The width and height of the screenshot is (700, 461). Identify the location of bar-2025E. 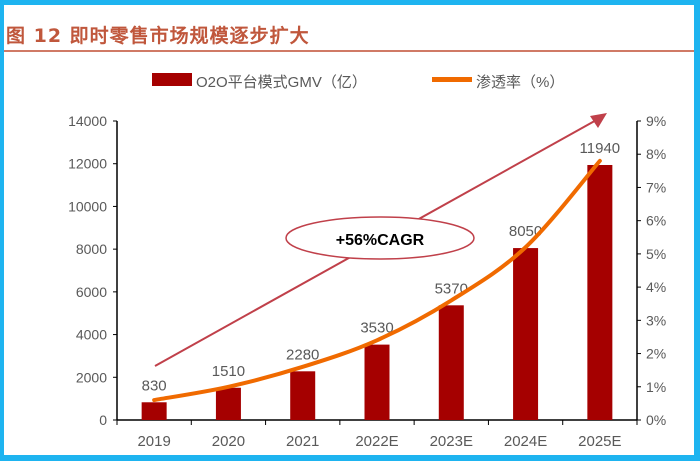
(600, 292).